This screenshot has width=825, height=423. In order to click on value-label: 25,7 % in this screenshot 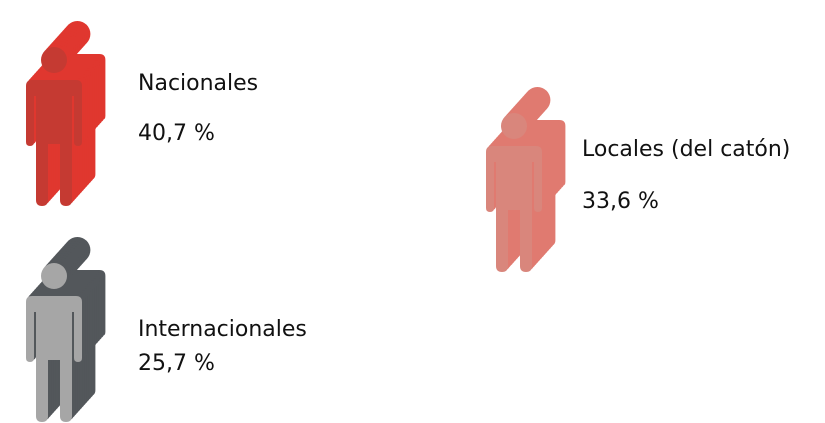, I will do `click(176, 363)`.